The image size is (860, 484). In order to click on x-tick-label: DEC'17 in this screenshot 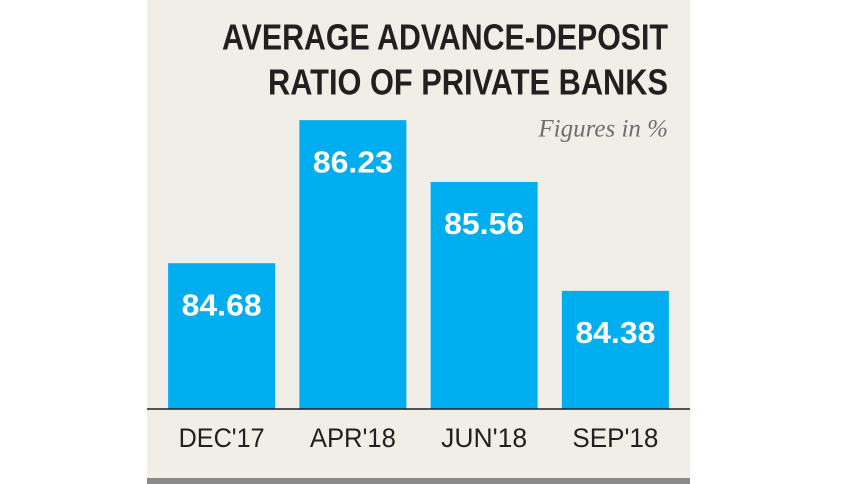, I will do `click(222, 438)`.